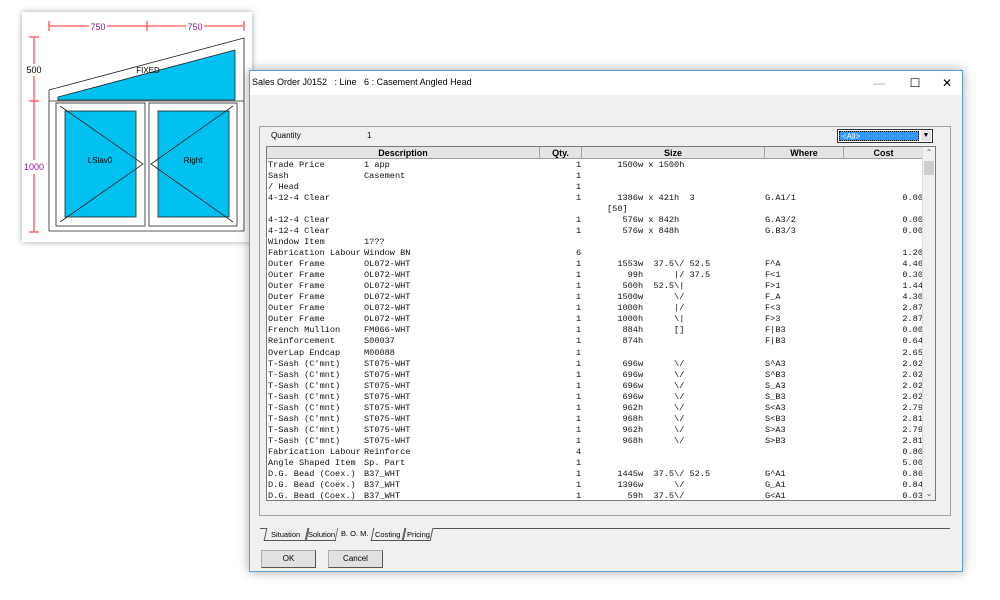 This screenshot has height=600, width=1000. I want to click on close-button: ✕, so click(947, 83).